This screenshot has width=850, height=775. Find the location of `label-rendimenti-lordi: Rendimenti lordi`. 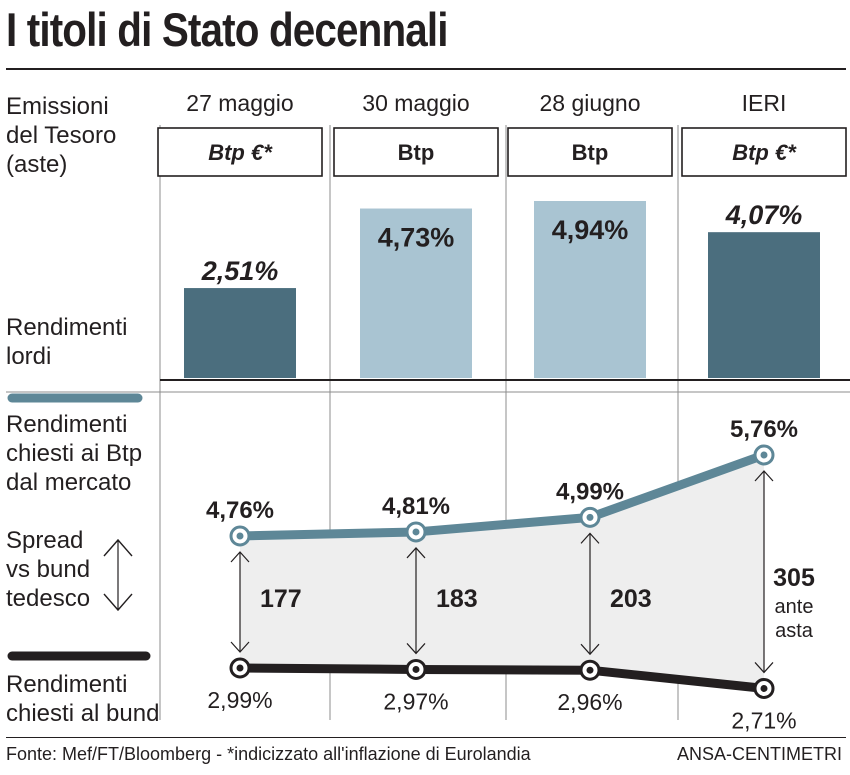

label-rendimenti-lordi: Rendimenti lordi is located at coordinates (67, 342).